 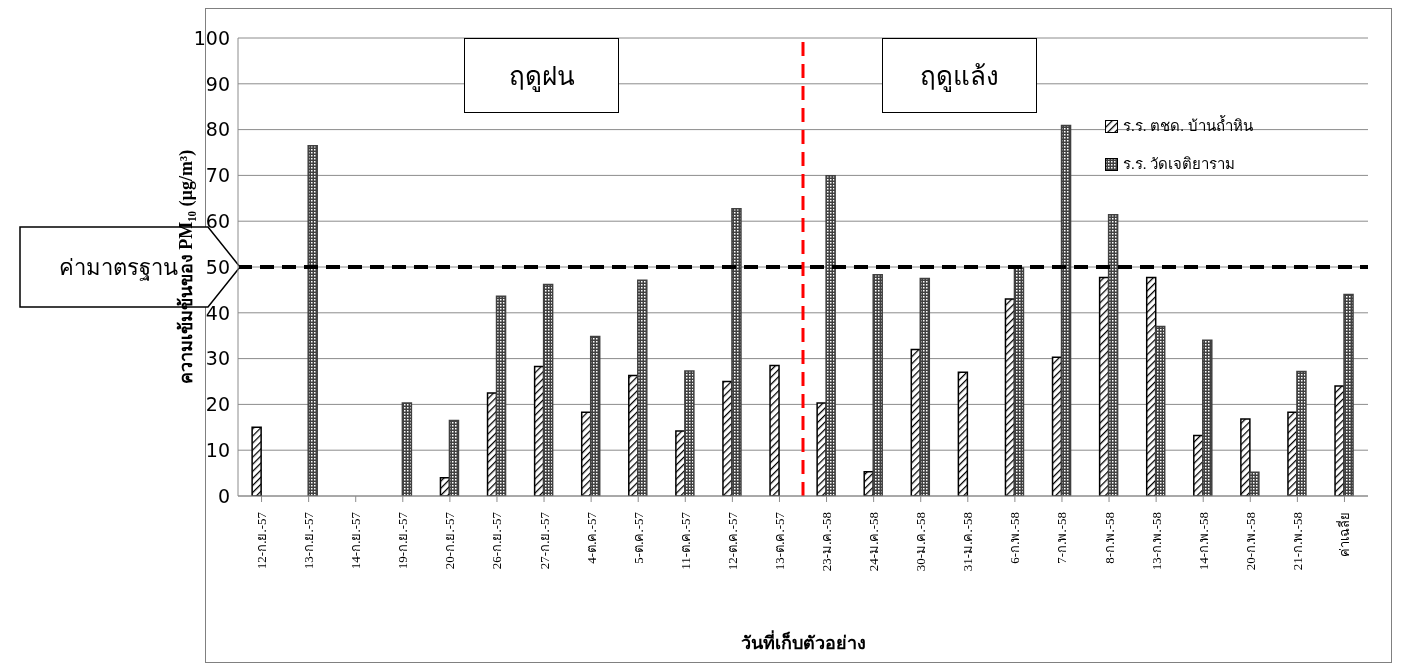 What do you see at coordinates (217, 312) in the screenshot?
I see `y-tick-label: 40` at bounding box center [217, 312].